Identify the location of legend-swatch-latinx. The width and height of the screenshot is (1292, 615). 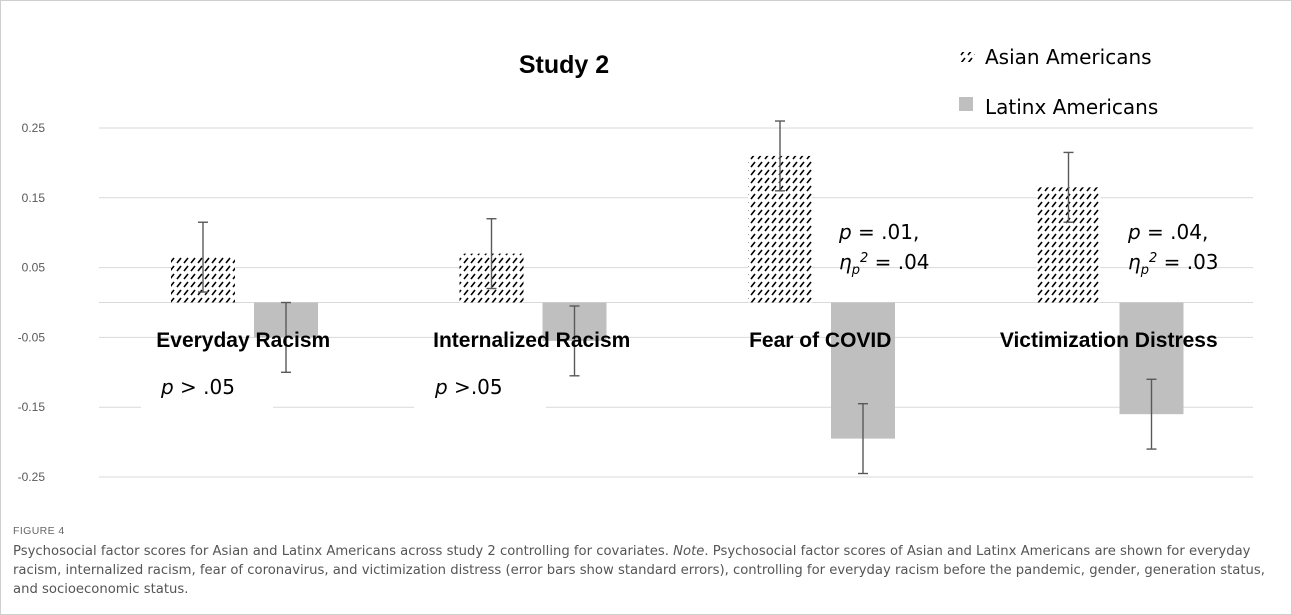
(966, 104).